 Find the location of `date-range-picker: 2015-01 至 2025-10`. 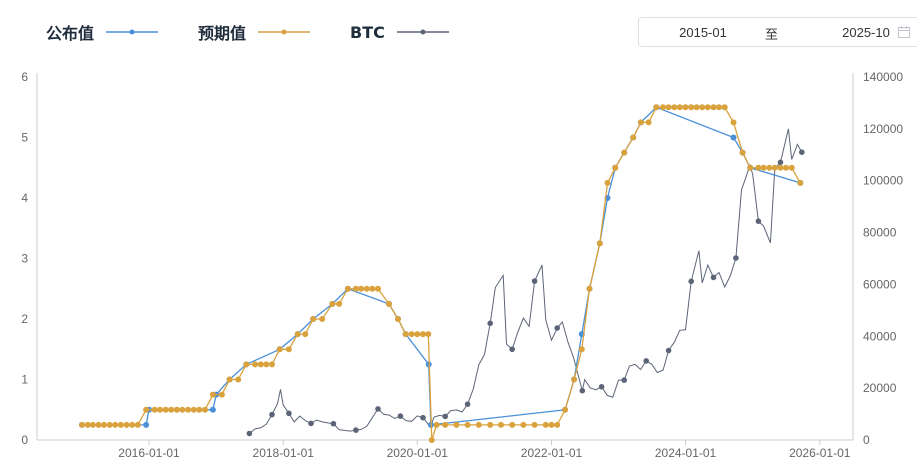

date-range-picker: 2015-01 至 2025-10 is located at coordinates (777, 32).